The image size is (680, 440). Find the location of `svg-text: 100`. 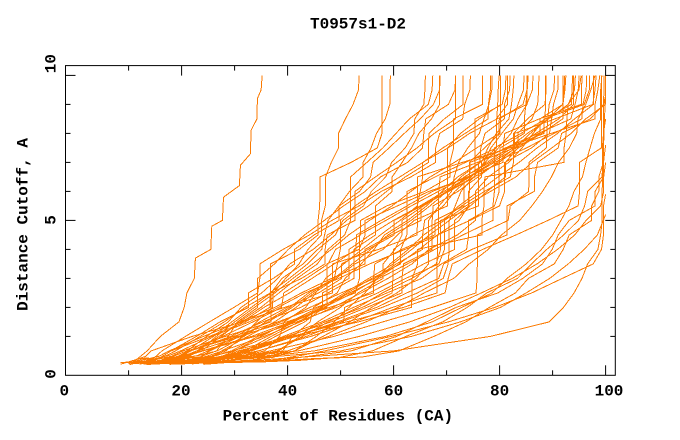

svg-text: 100 is located at coordinates (609, 392).